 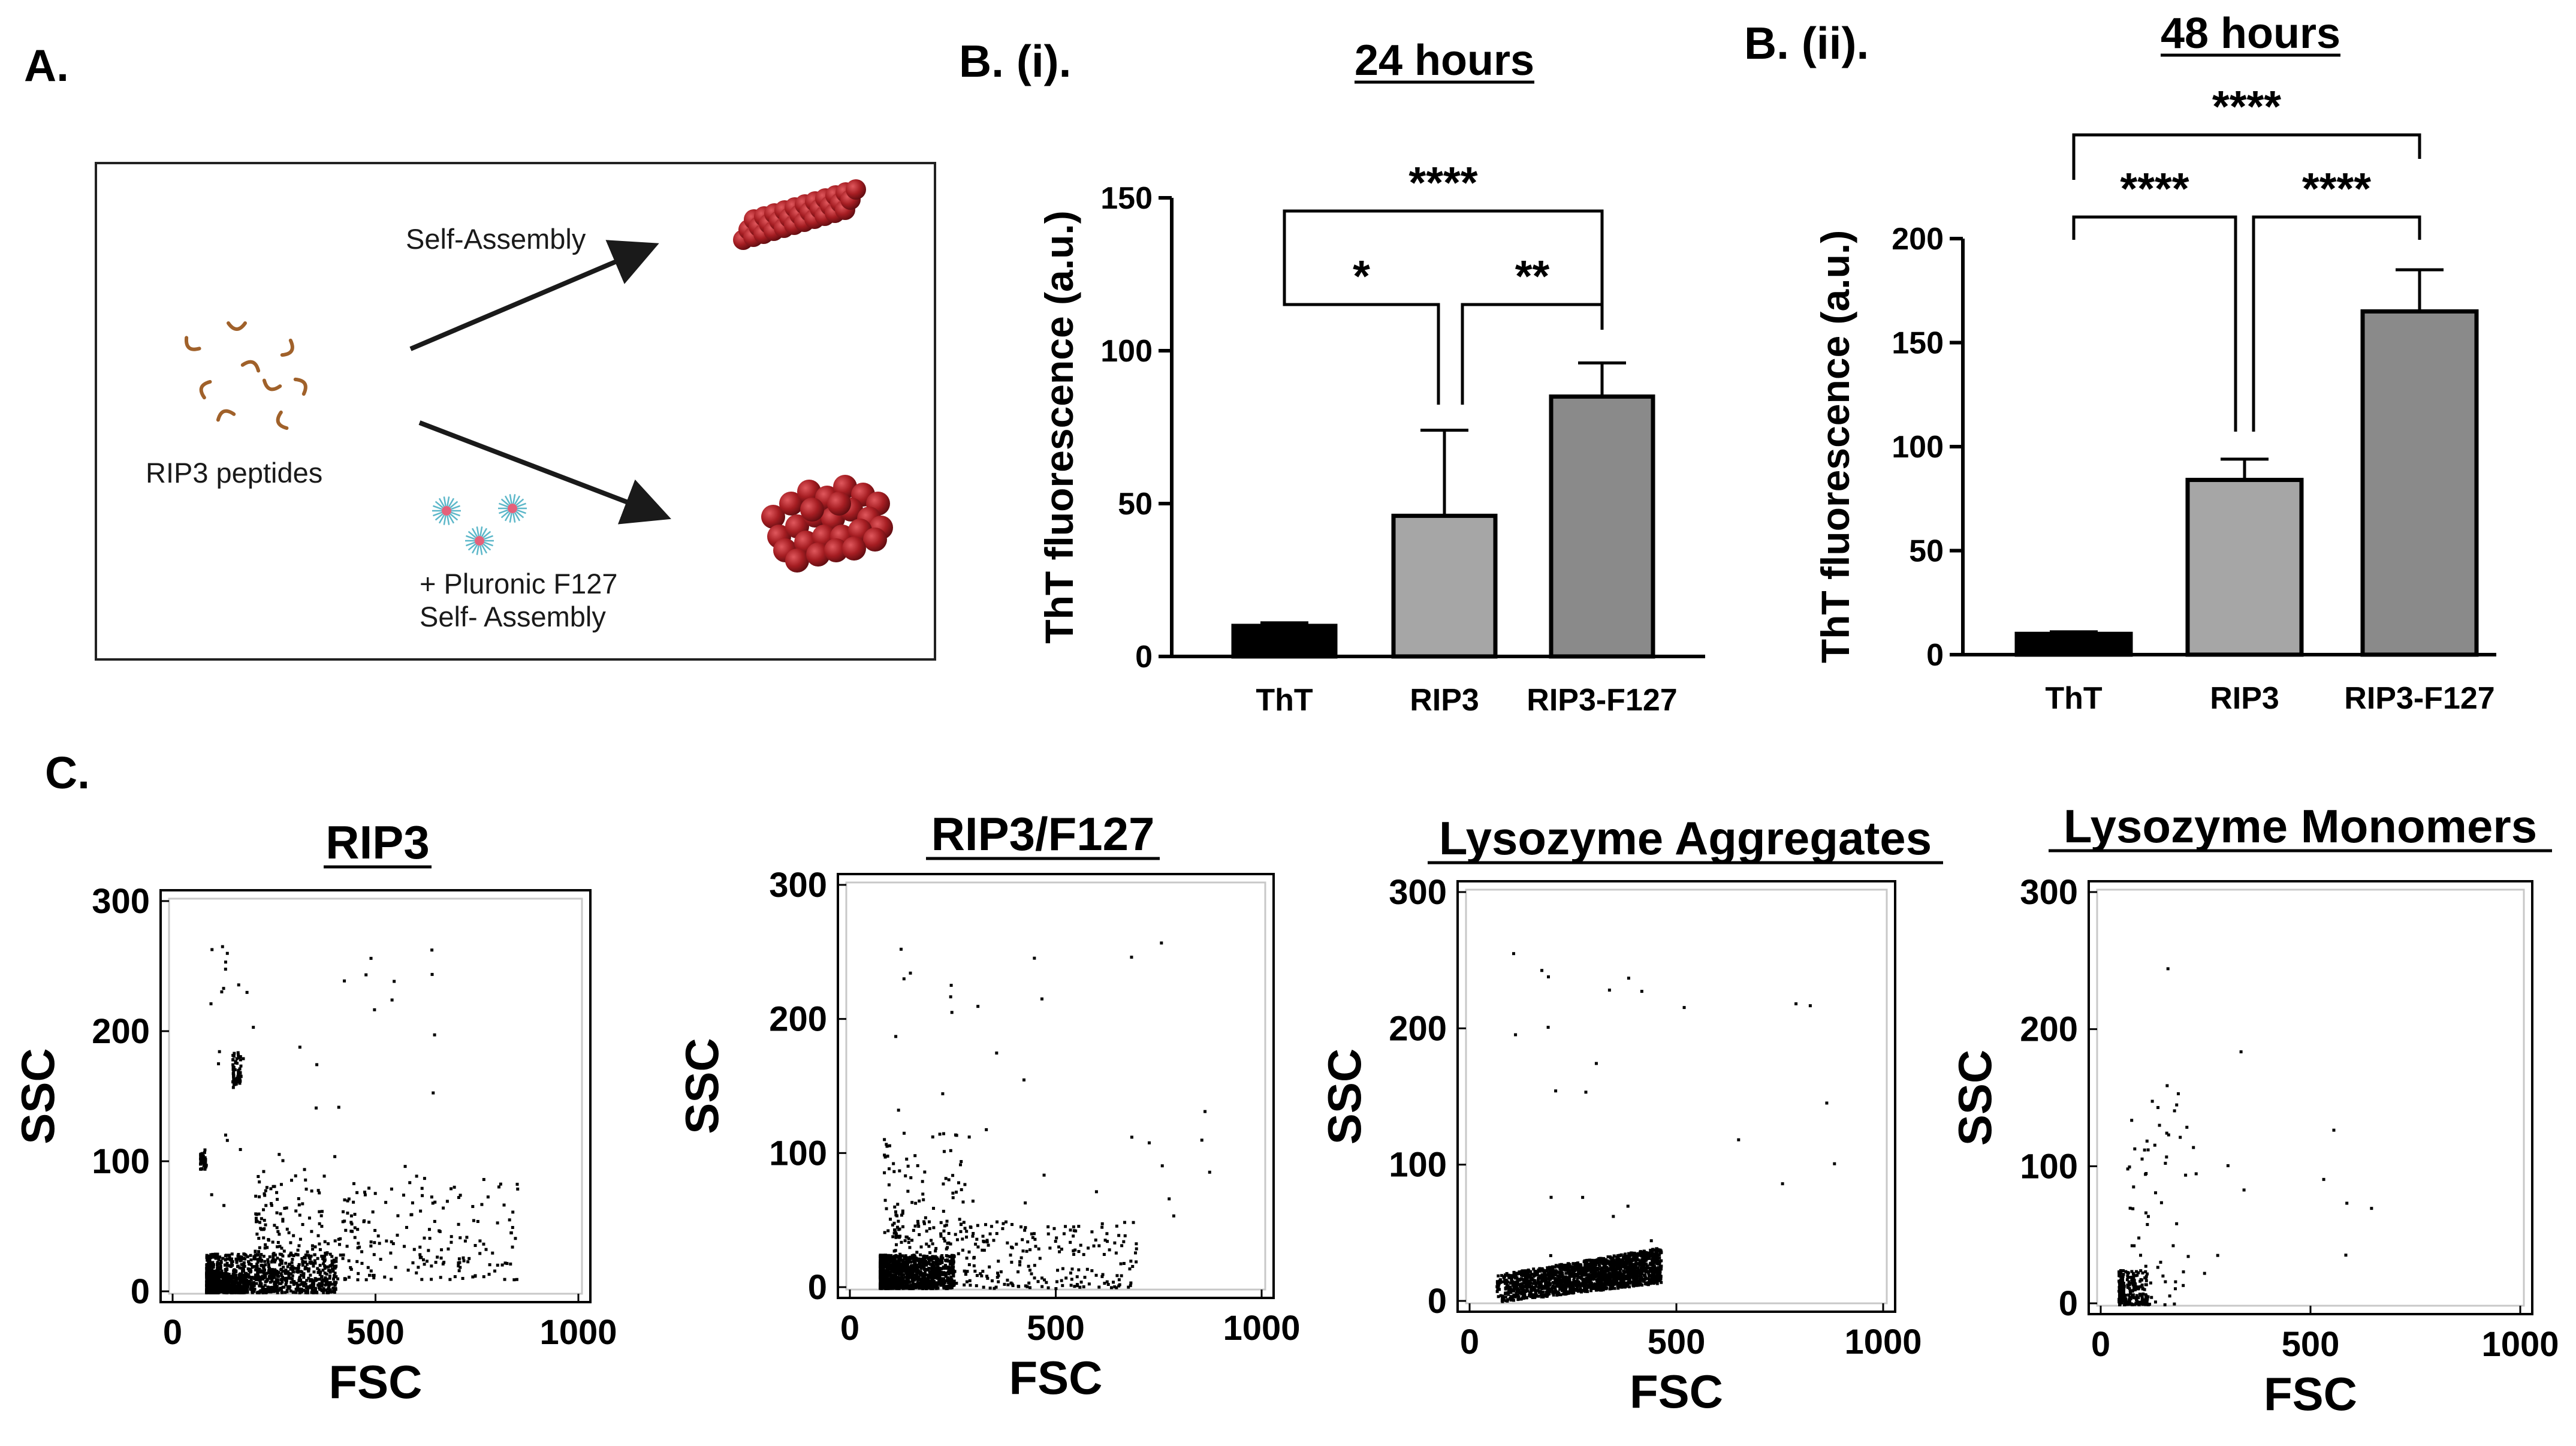 What do you see at coordinates (836, 550) in the screenshot?
I see `aggregate-bead` at bounding box center [836, 550].